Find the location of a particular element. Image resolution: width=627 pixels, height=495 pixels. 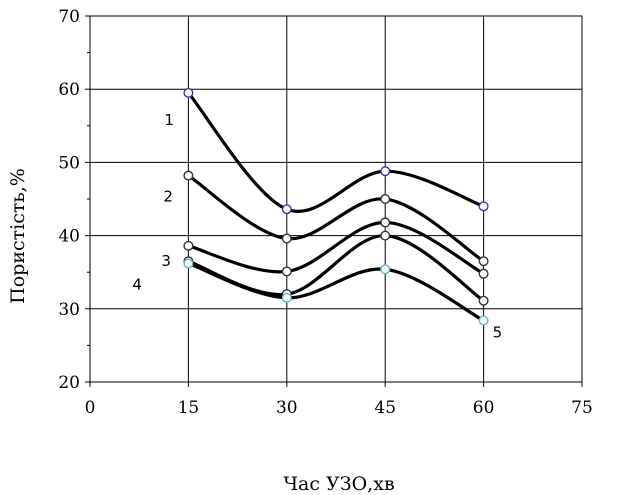

y-axis-title: Пористість,% is located at coordinates (18, 236).